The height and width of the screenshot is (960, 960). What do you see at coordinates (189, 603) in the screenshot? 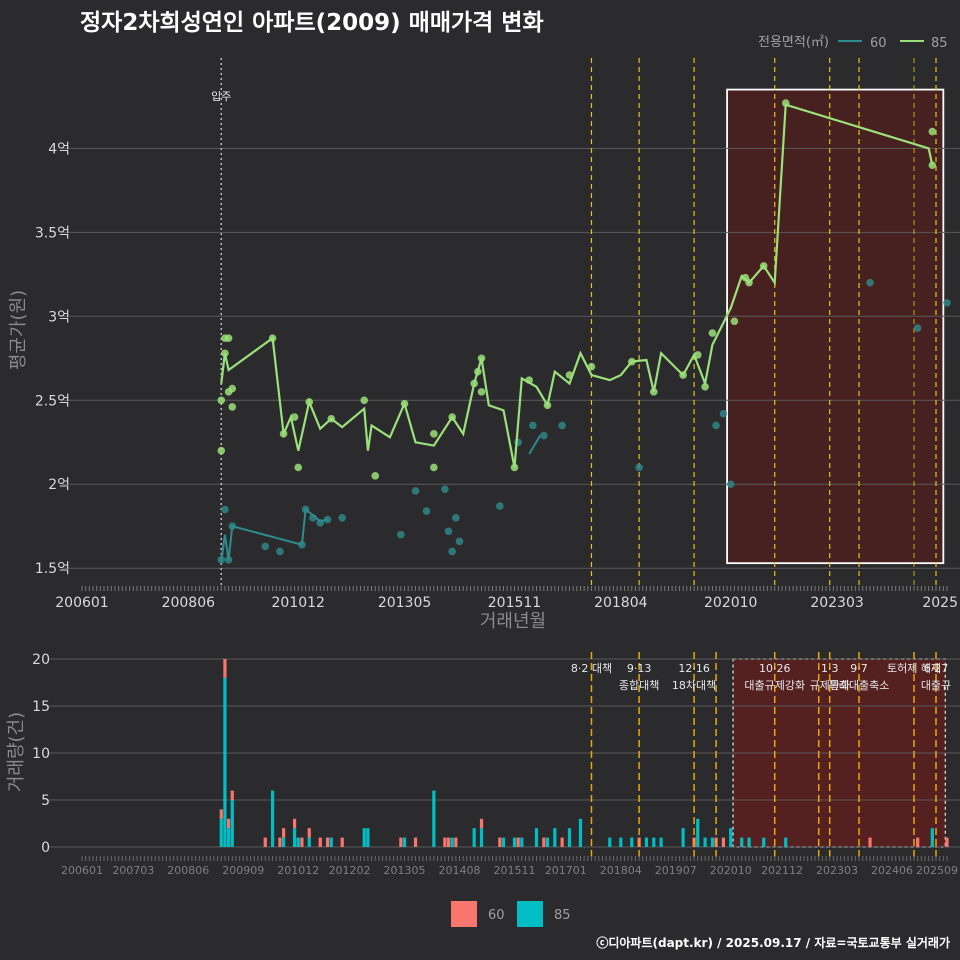
I see `price-x-tick-label: 200806` at bounding box center [189, 603].